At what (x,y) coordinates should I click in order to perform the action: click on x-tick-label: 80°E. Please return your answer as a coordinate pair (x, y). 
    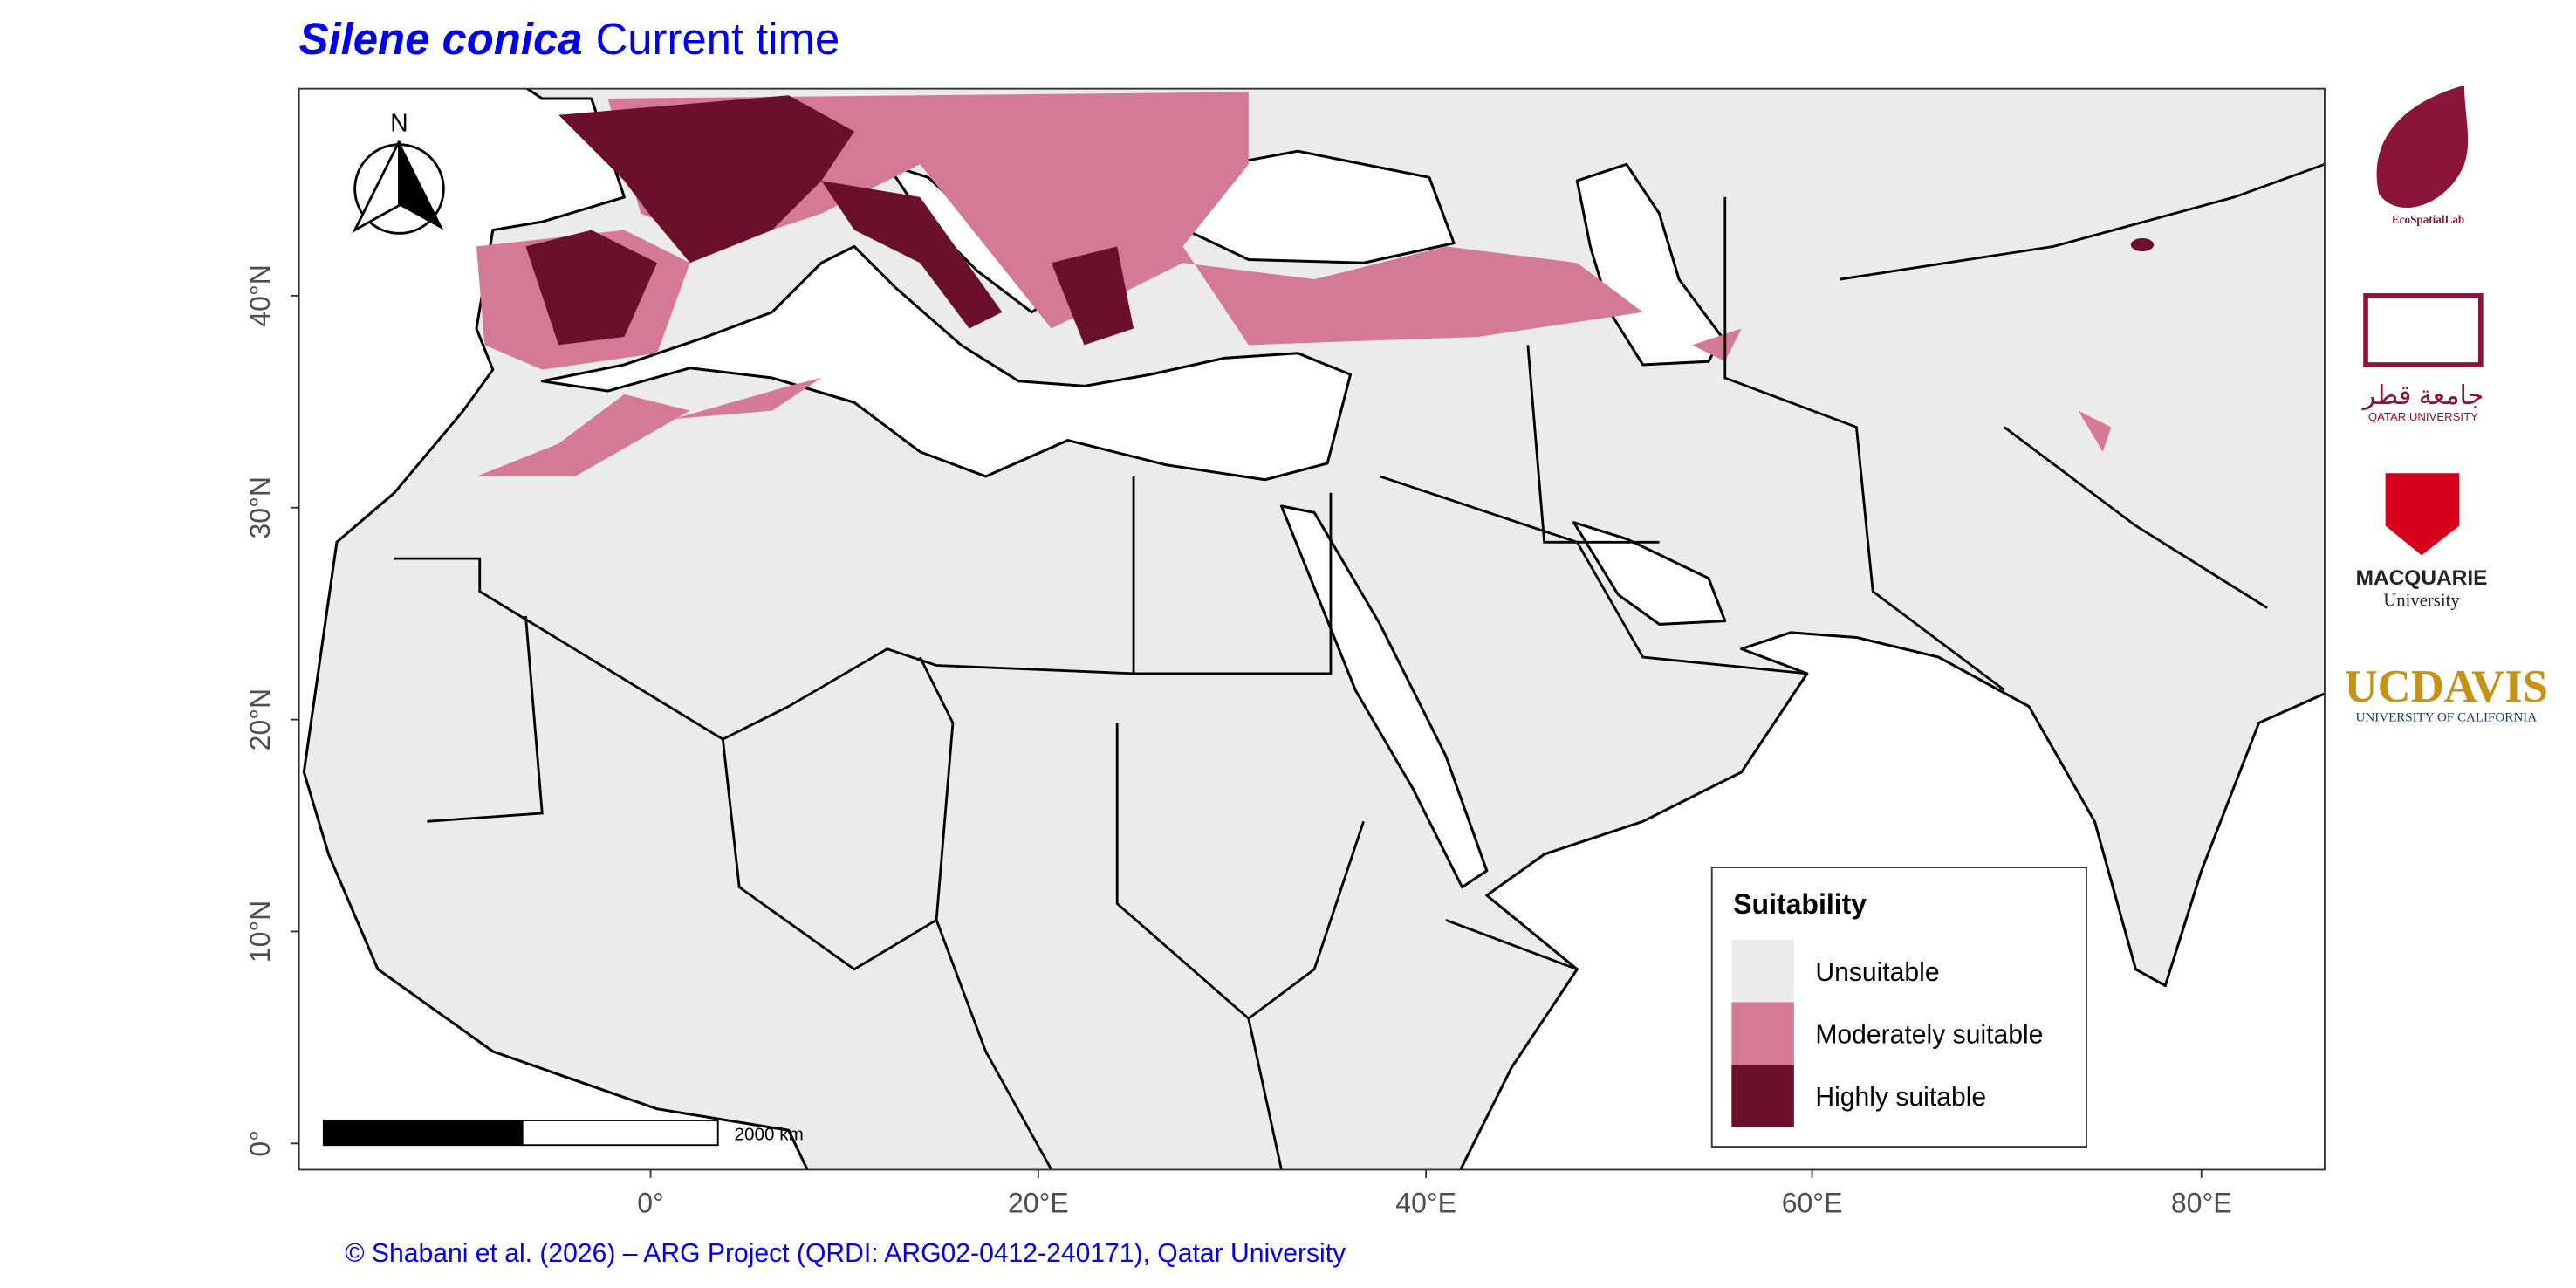
    Looking at the image, I should click on (2201, 1202).